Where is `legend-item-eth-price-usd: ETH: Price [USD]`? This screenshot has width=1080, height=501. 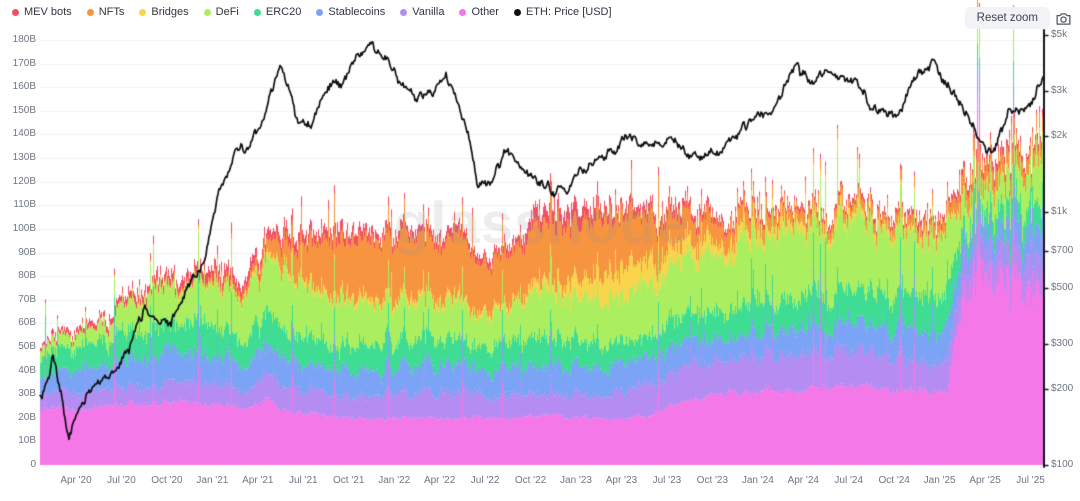
legend-item-eth-price-usd: ETH: Price [USD] is located at coordinates (562, 12).